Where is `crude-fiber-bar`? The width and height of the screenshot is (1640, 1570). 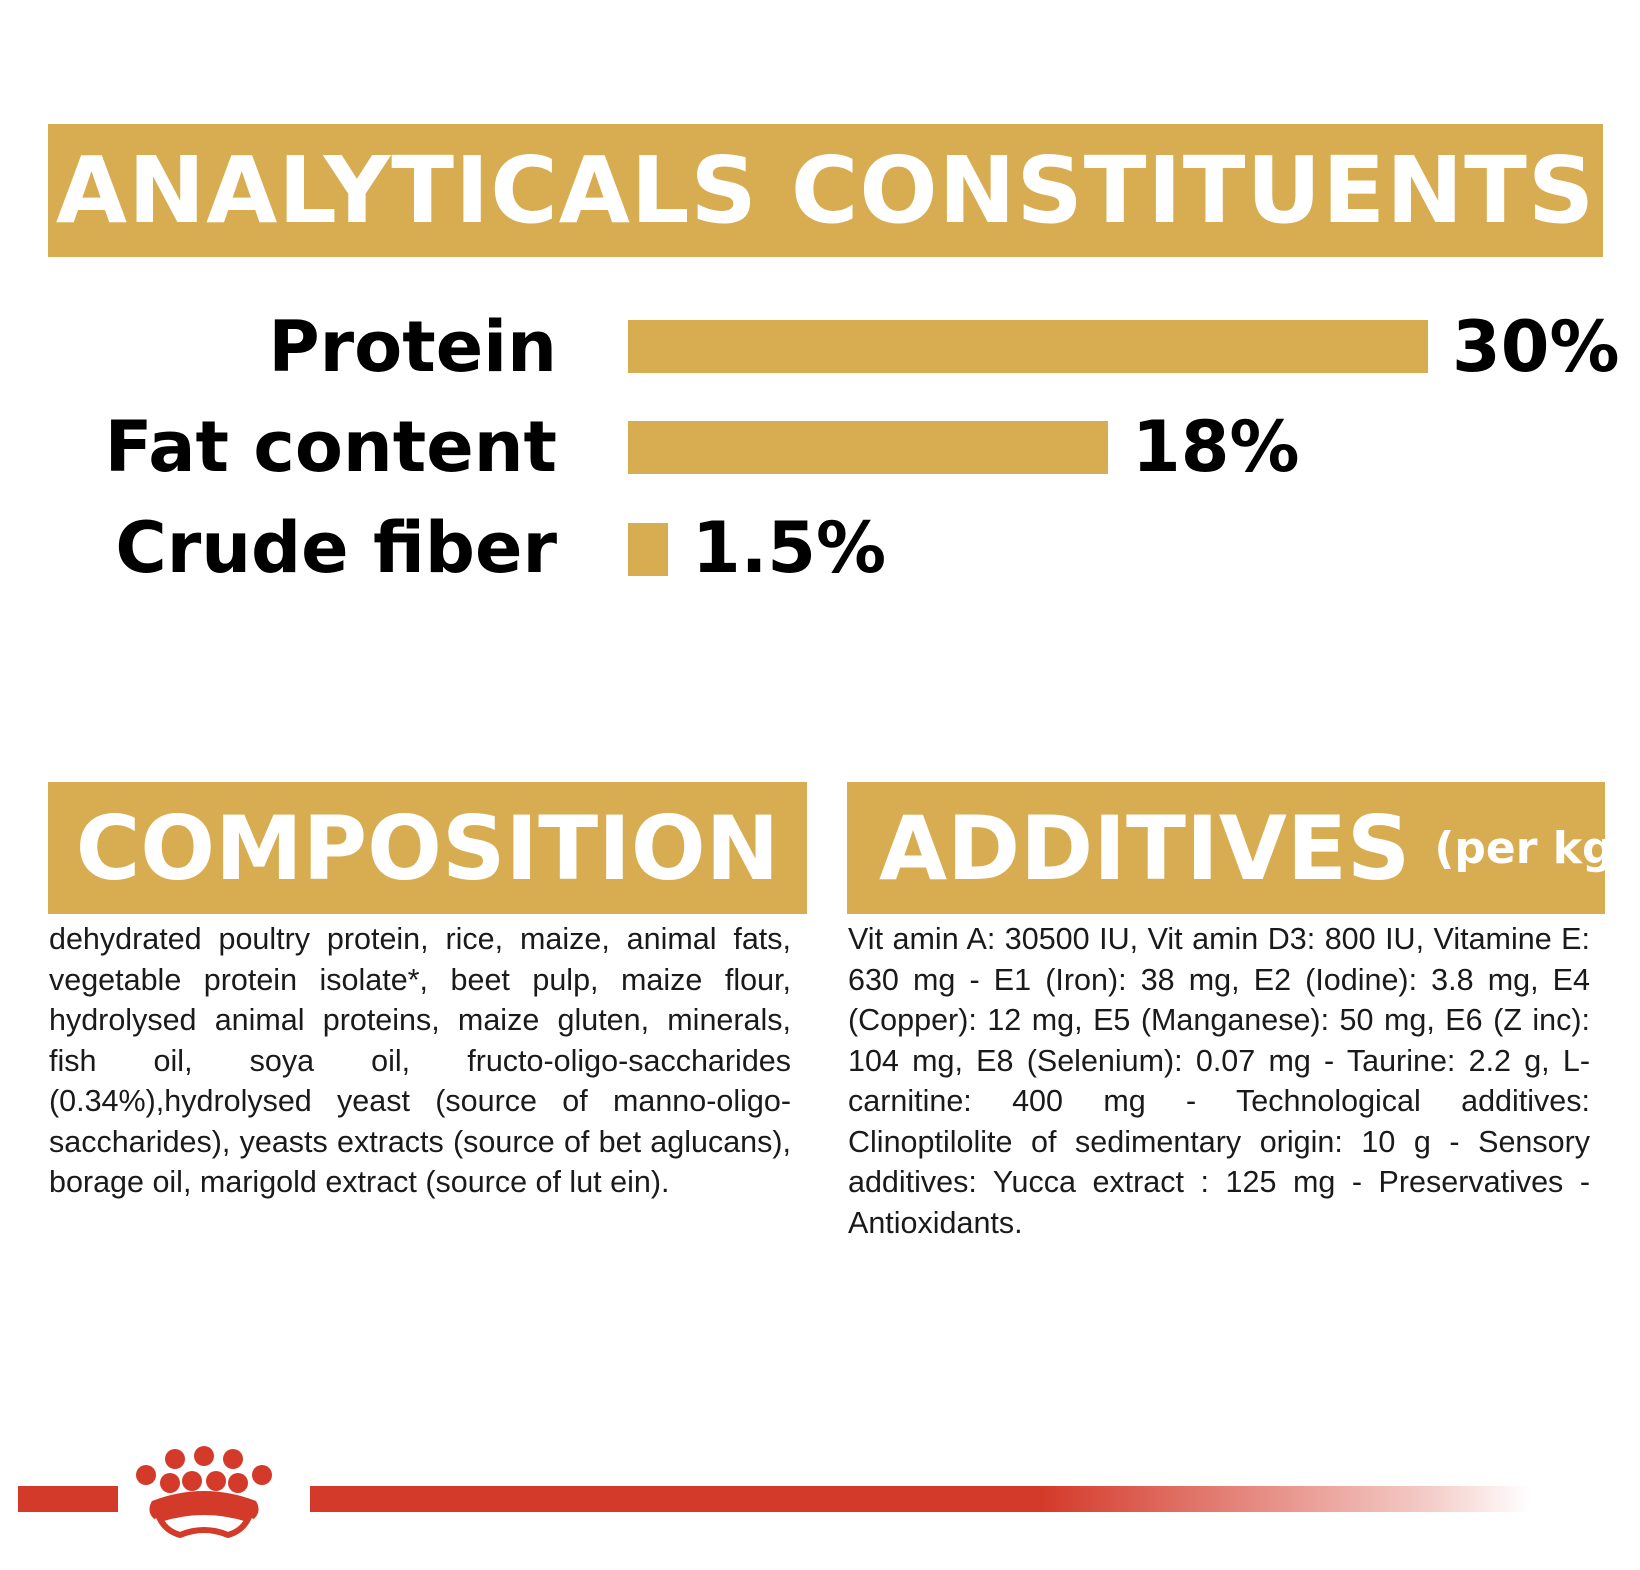
crude-fiber-bar is located at coordinates (648, 549).